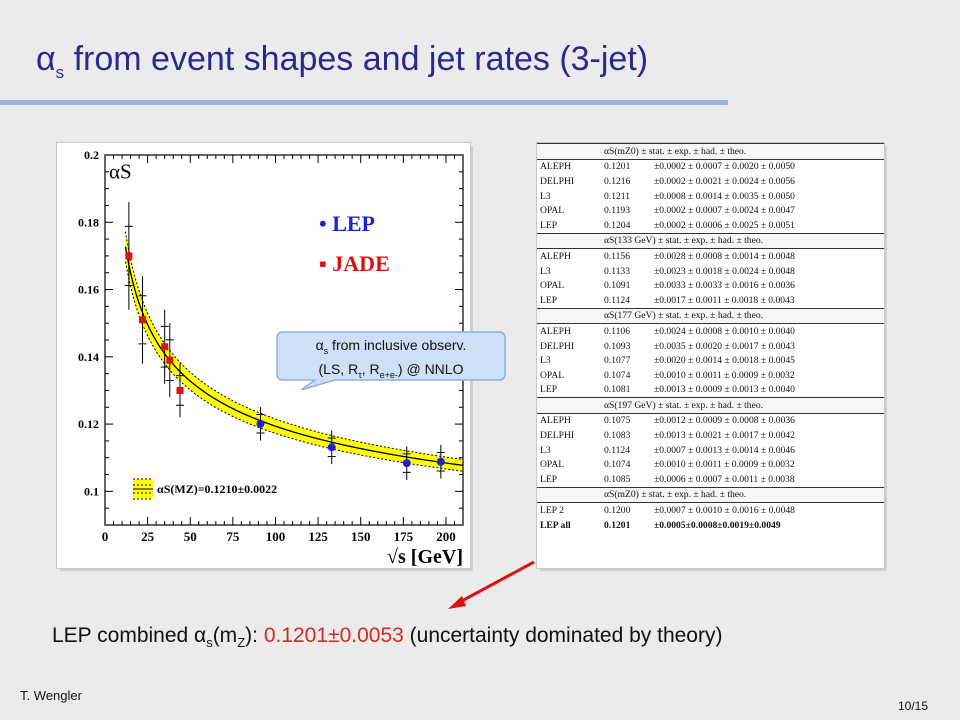 Image resolution: width=960 pixels, height=720 pixels. I want to click on x-tick-label: 150, so click(361, 536).